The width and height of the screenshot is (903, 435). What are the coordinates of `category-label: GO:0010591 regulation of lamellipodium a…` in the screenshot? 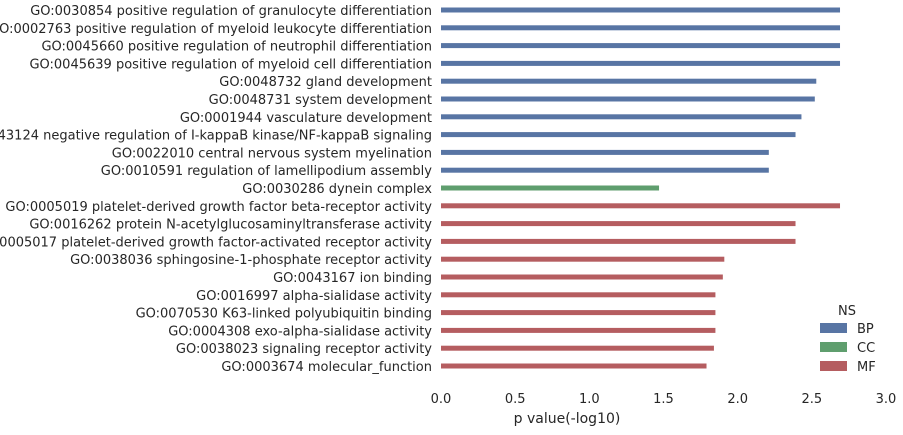 It's located at (267, 171).